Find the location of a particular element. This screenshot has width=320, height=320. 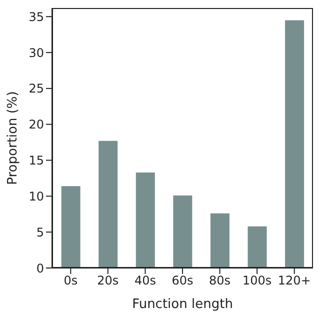

x-tick-label: 40s is located at coordinates (145, 281).